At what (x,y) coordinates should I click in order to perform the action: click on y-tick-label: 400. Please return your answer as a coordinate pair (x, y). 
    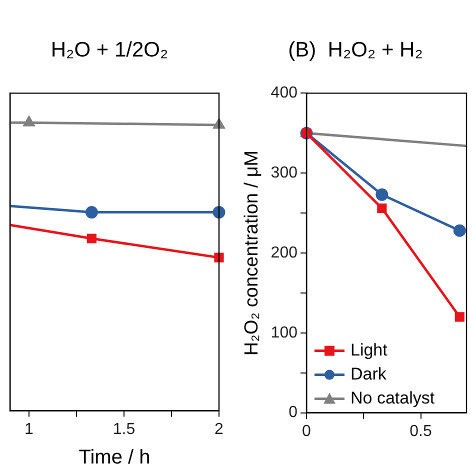
    Looking at the image, I should click on (284, 93).